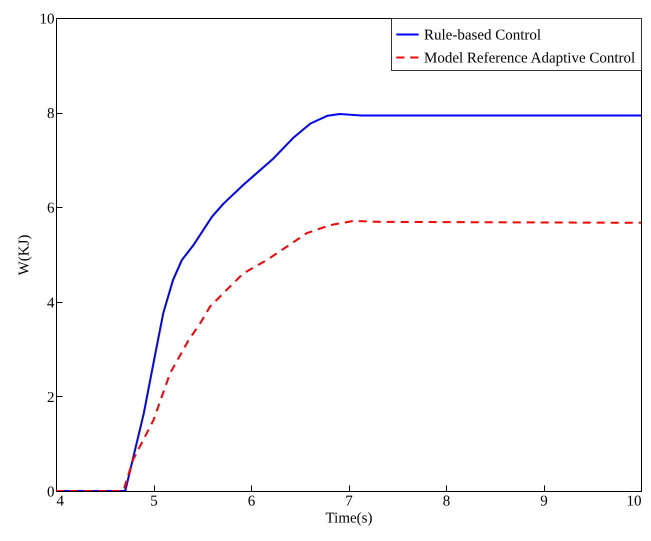  Describe the element at coordinates (634, 502) in the screenshot. I see `x-tick-label: 10` at that location.